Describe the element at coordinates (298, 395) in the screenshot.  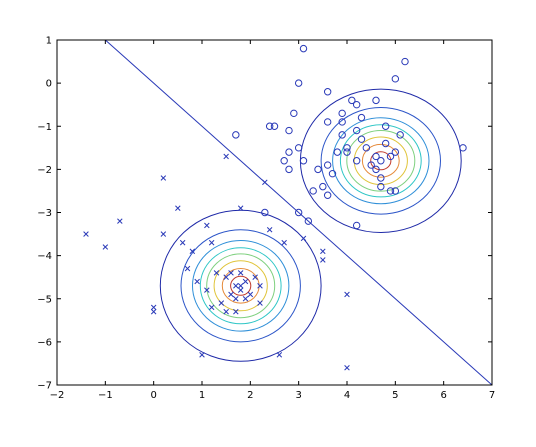
I see `x-tick-label: 3` at that location.